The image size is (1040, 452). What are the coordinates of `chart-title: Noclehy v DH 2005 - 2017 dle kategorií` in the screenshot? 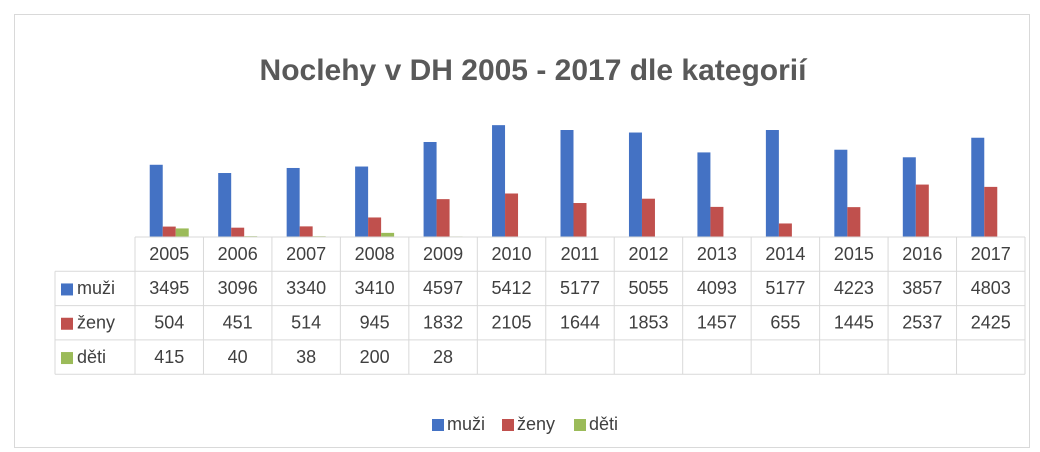 It's located at (534, 70).